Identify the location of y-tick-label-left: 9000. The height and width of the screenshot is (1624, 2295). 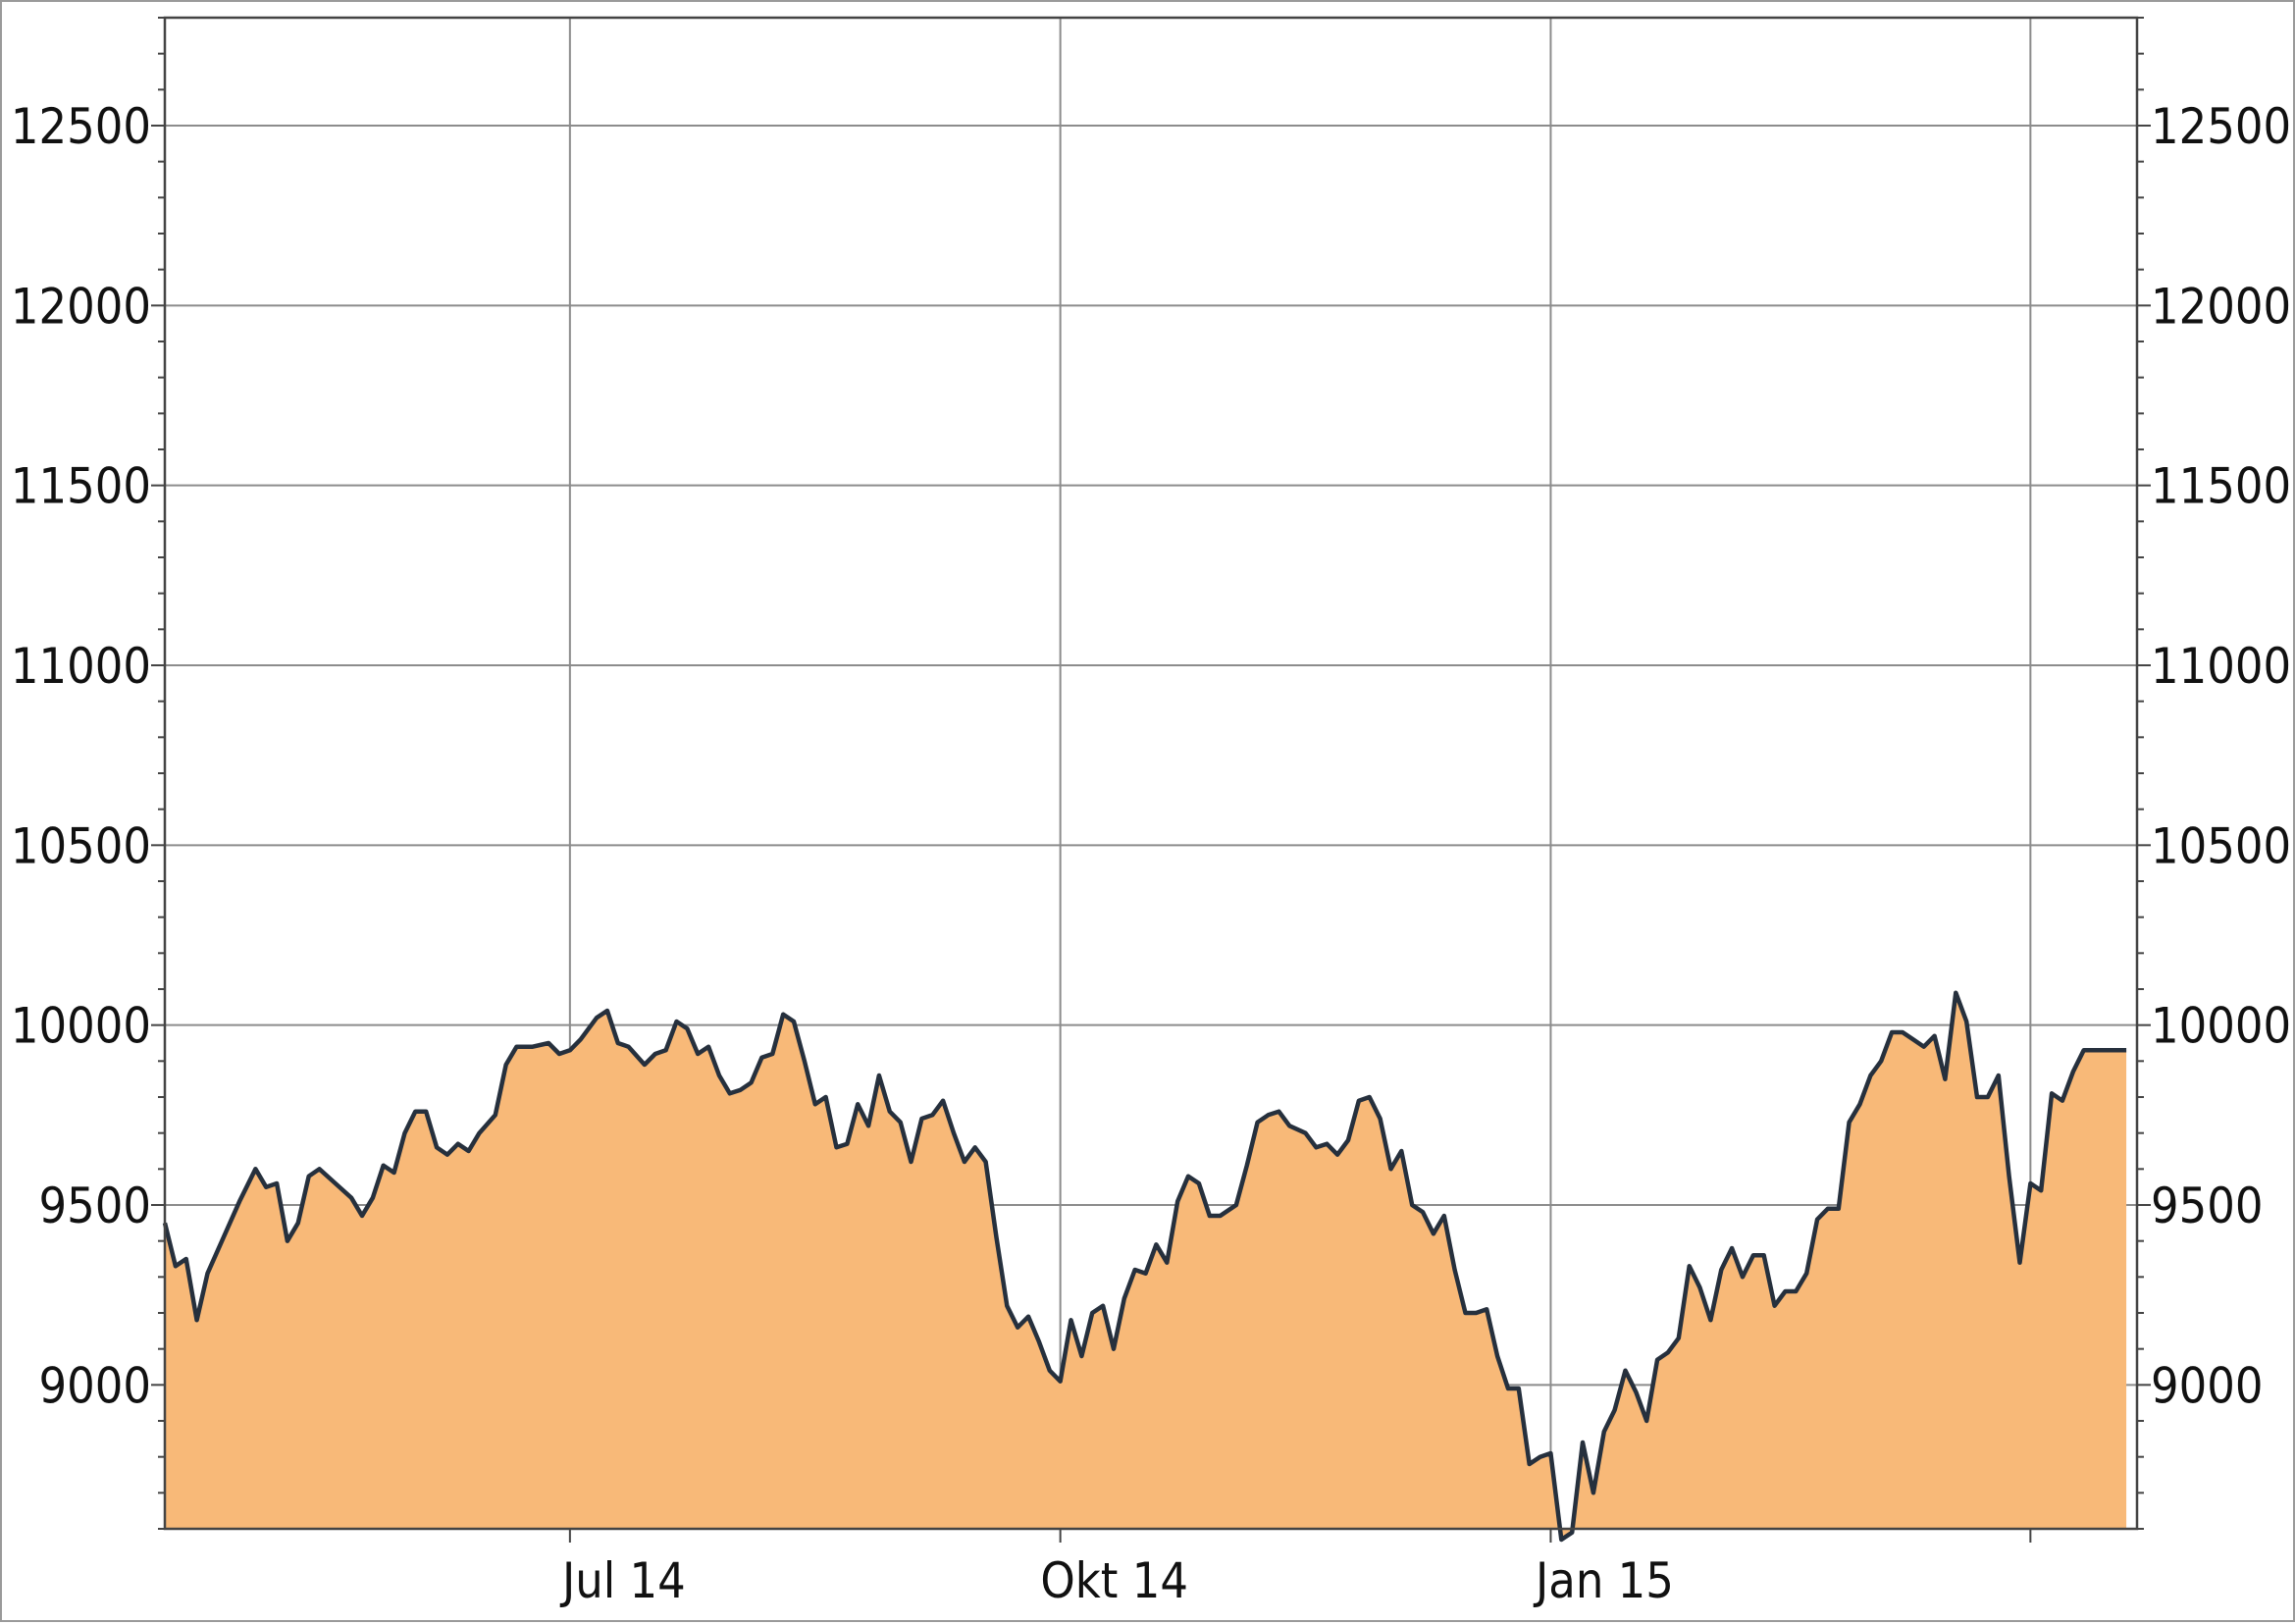
(95, 1385).